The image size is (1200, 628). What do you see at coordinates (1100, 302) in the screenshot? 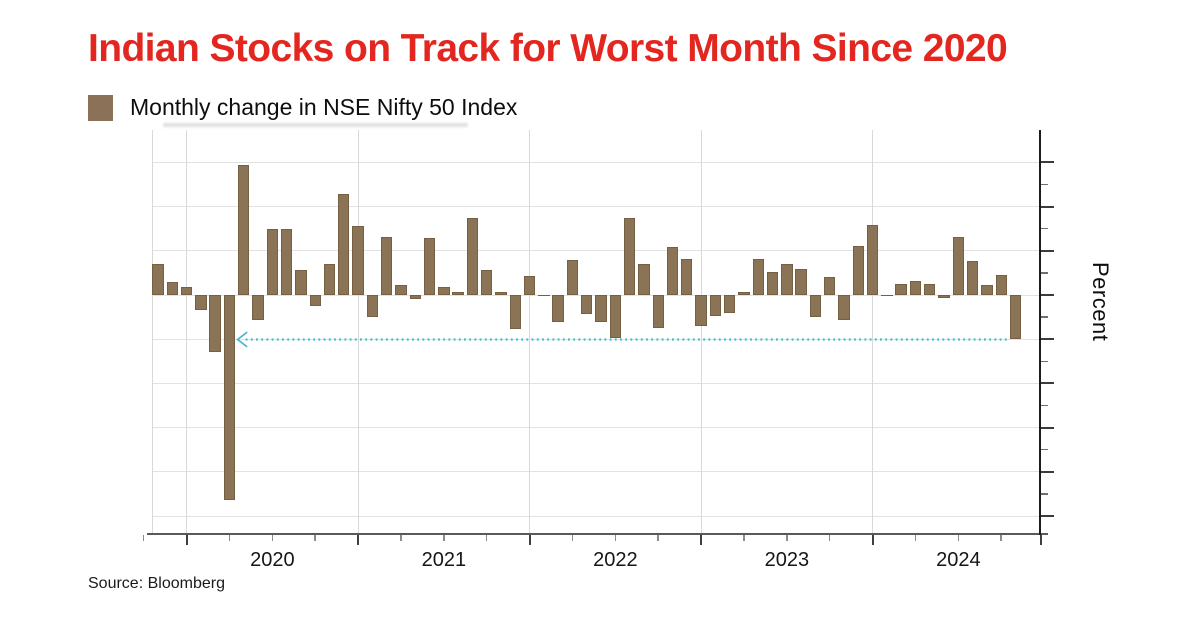
I see `y-axis-label: Percent` at bounding box center [1100, 302].